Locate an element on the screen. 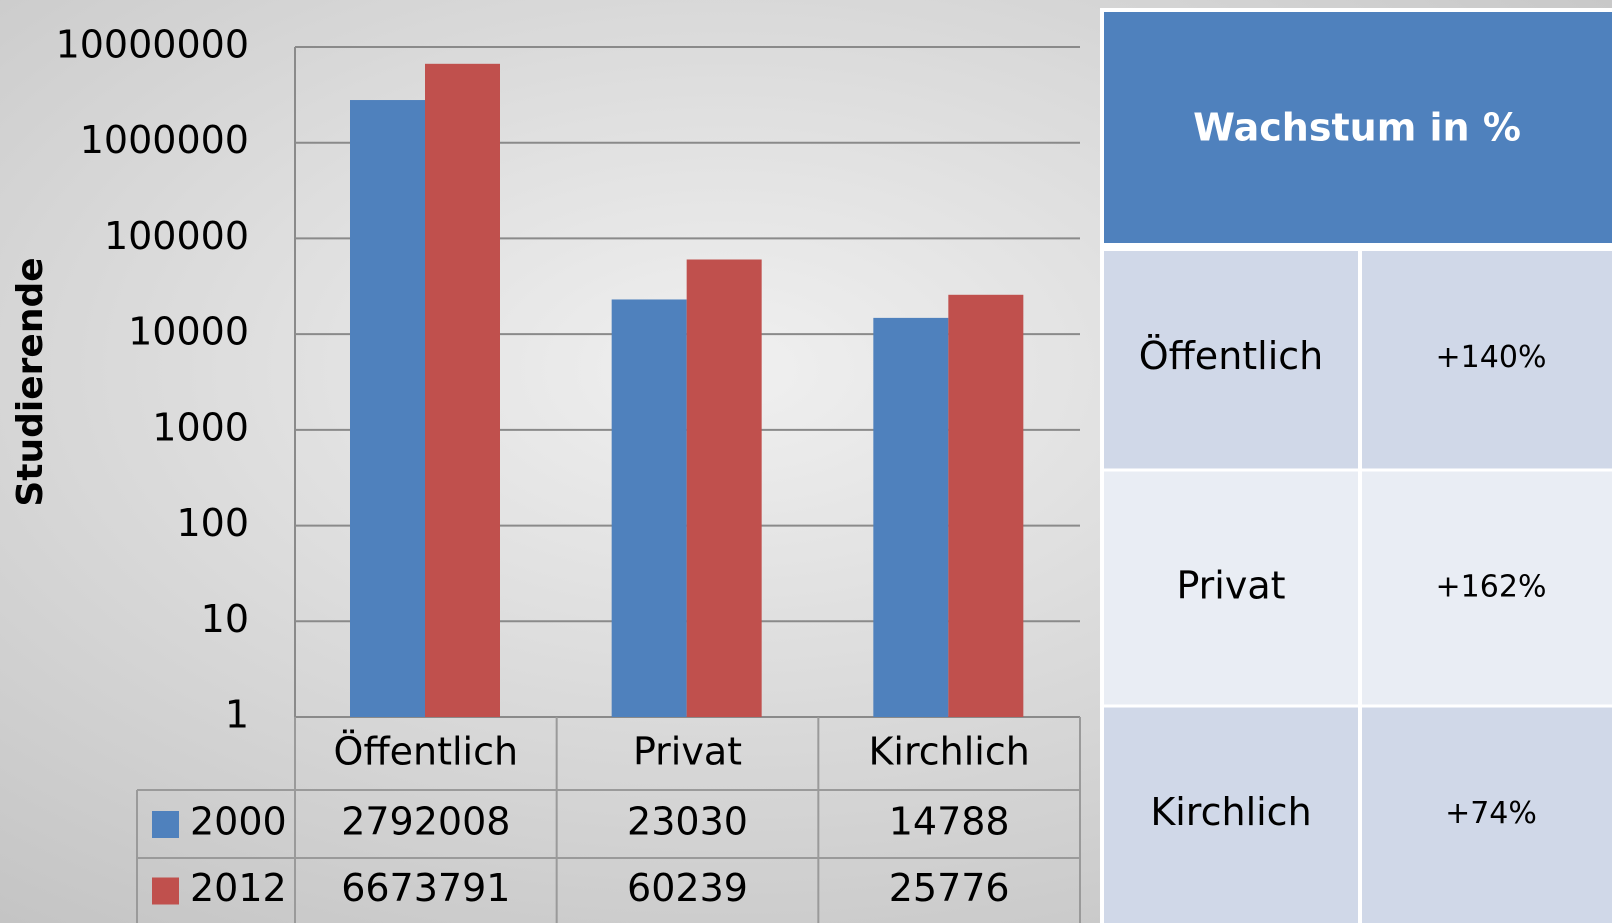  y-tick-label: 10000000 is located at coordinates (152, 45).